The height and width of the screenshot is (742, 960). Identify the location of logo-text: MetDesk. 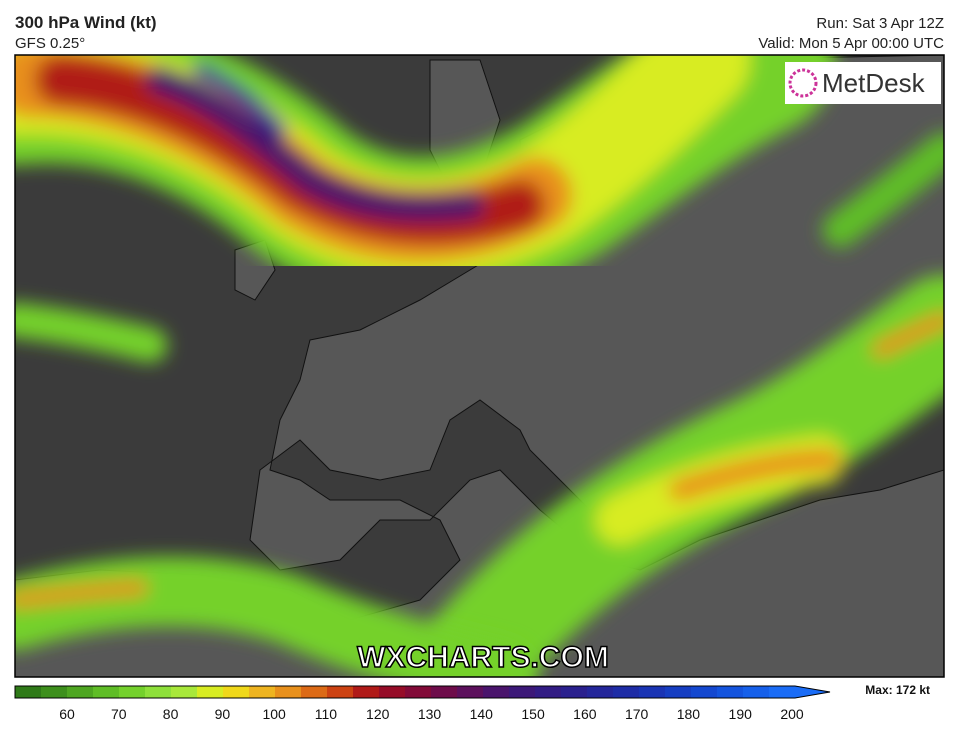
(874, 83).